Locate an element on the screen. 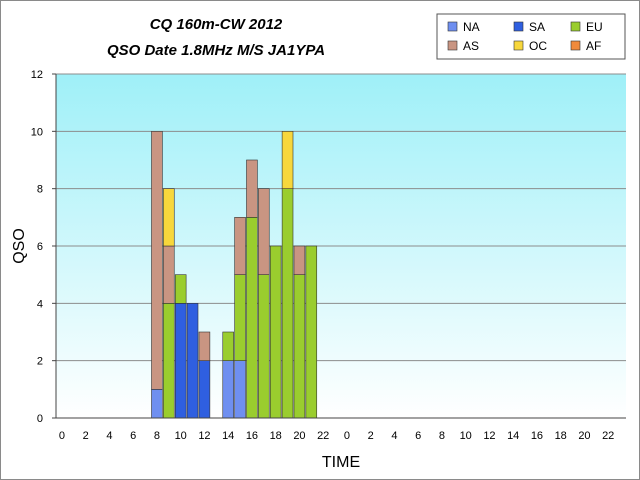 The image size is (640, 480). legend-box is located at coordinates (531, 36).